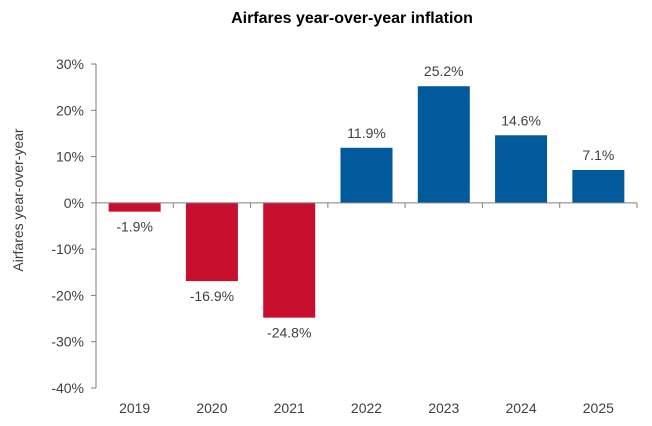  What do you see at coordinates (211, 408) in the screenshot?
I see `x-tick-label-2020: 2020` at bounding box center [211, 408].